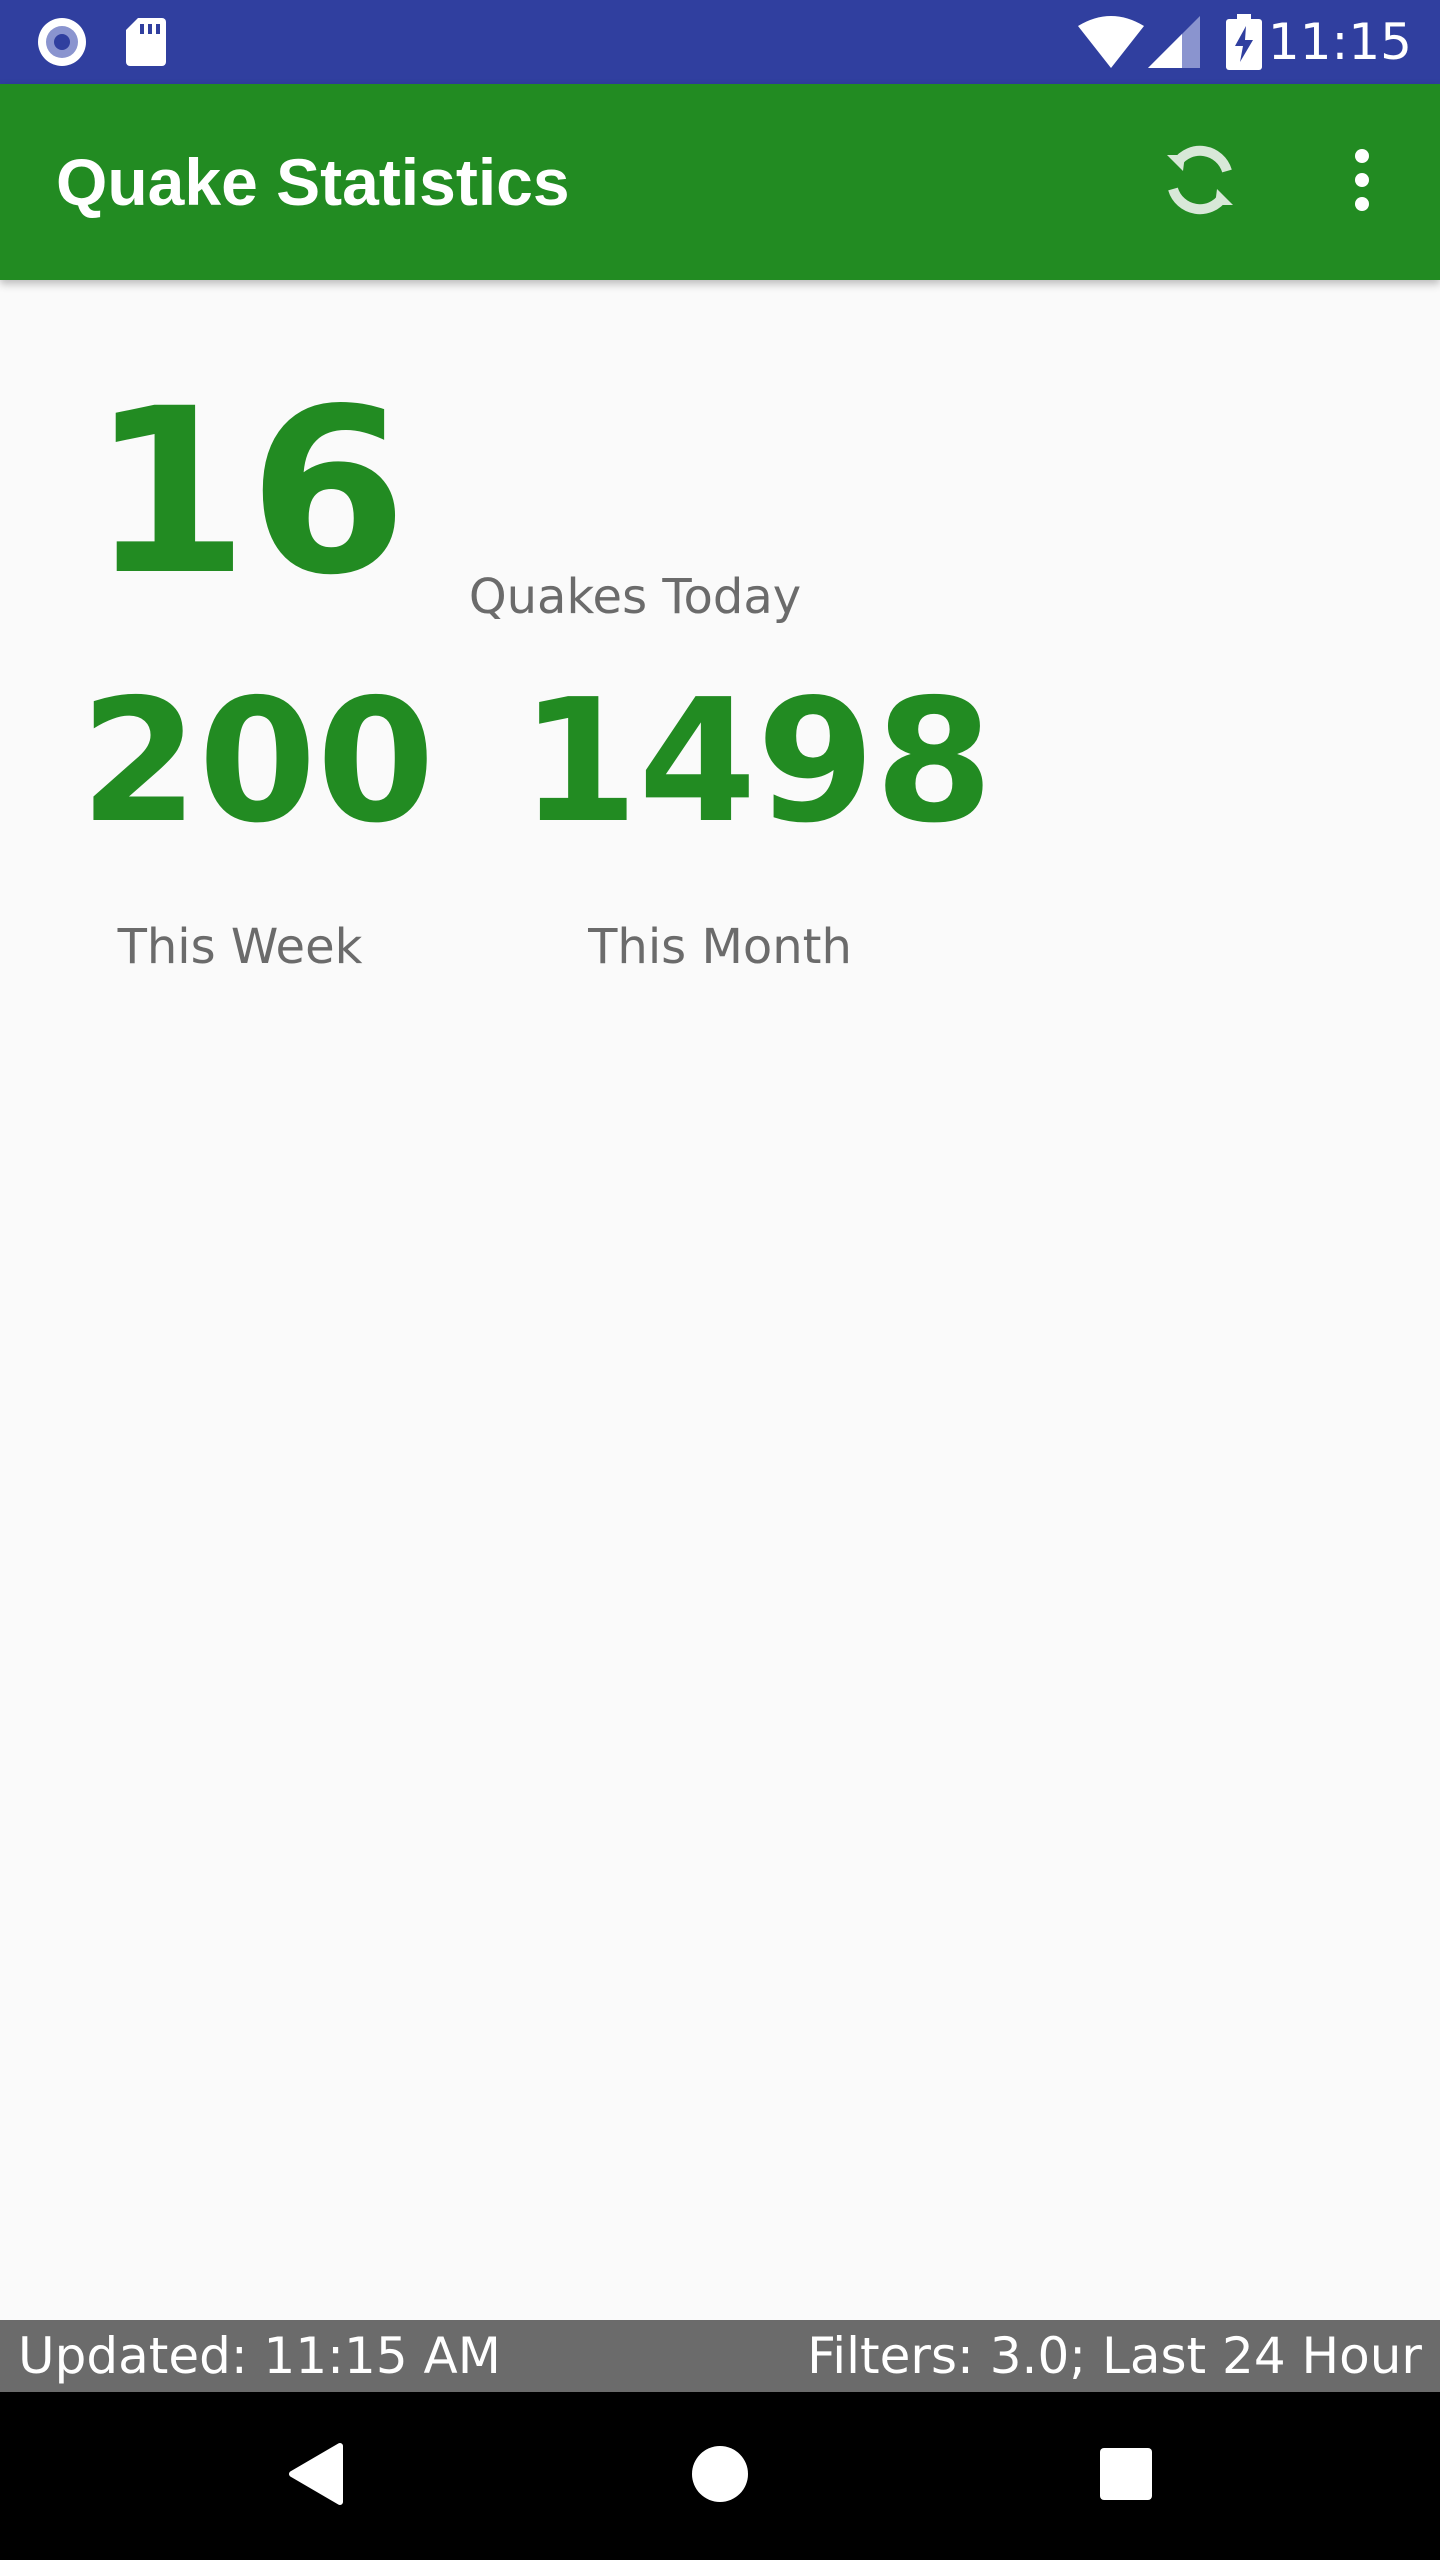 The height and width of the screenshot is (2560, 1440). Describe the element at coordinates (1114, 2356) in the screenshot. I see `filters-text: Filters: 3.0; Last 24 Hour` at that location.